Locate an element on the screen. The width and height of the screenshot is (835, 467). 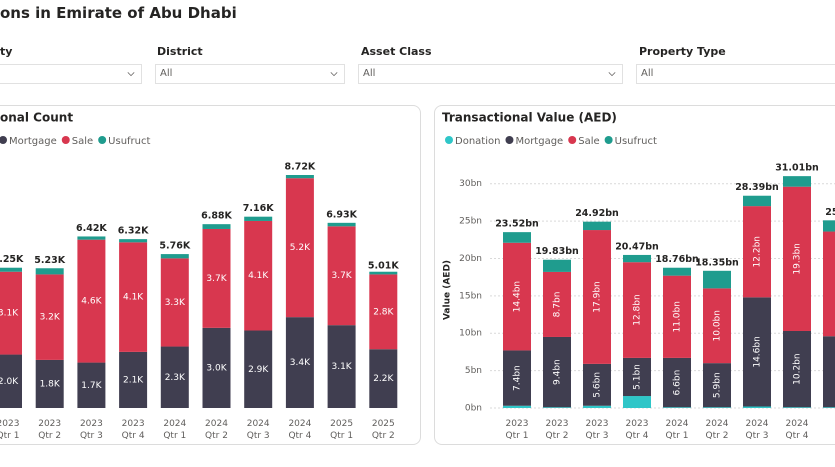
value-label: 1.8K is located at coordinates (50, 384).